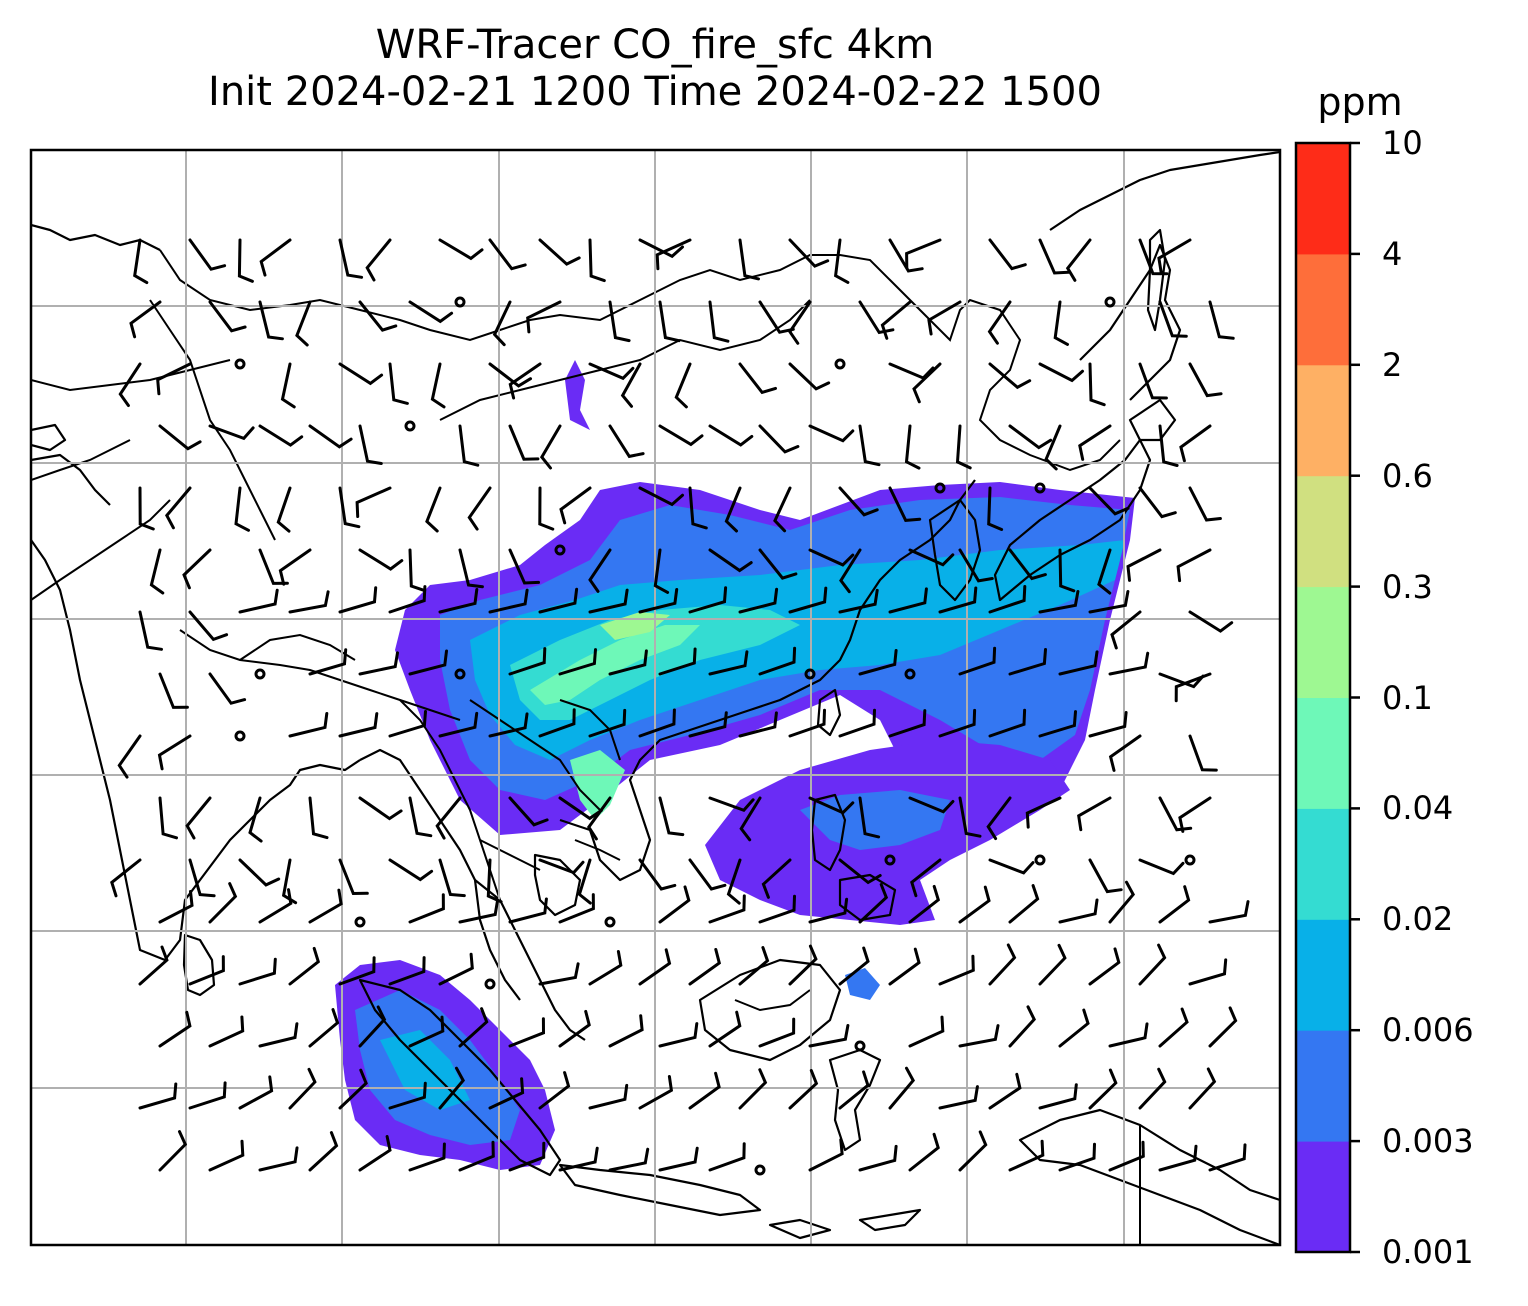  Describe the element at coordinates (1152, 420) in the screenshot. I see `coast-hokkaido` at that location.